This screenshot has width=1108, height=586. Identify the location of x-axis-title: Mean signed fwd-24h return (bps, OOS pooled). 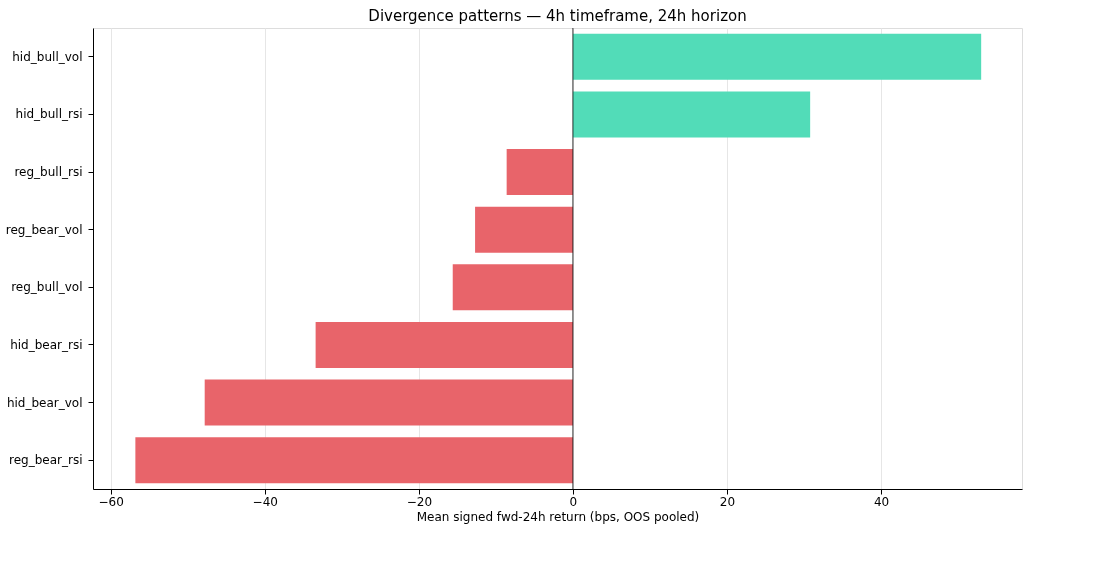
(558, 516).